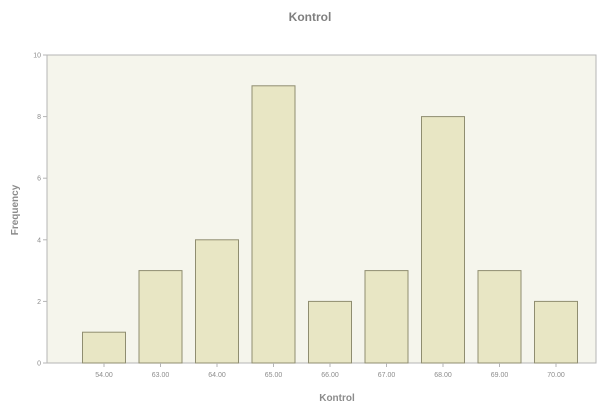 The width and height of the screenshot is (605, 405). Describe the element at coordinates (387, 375) in the screenshot. I see `x-tick-label: 67.00` at that location.